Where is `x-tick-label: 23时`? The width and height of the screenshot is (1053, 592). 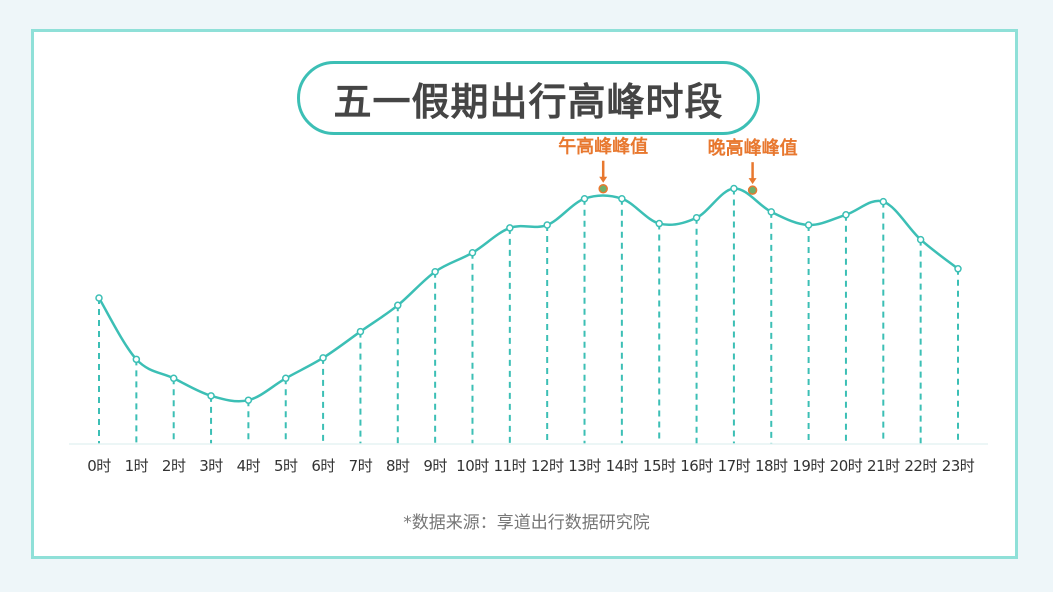 x-tick-label: 23时 is located at coordinates (958, 466).